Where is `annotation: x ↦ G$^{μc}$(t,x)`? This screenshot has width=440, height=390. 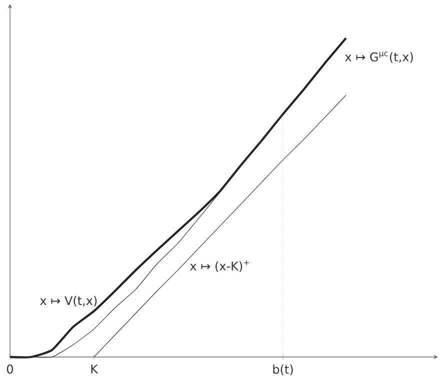 annotation: x ↦ G$^{μc}$(t,x) is located at coordinates (379, 57).